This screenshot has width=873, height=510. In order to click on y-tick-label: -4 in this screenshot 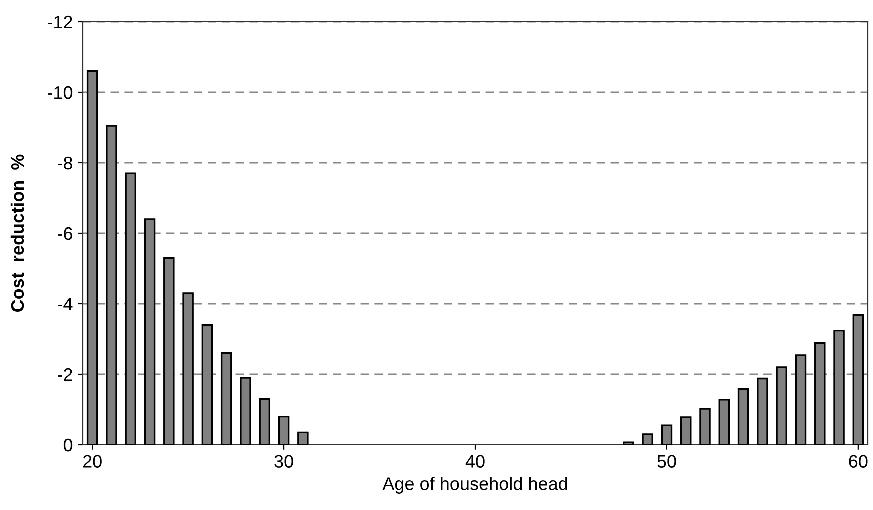, I will do `click(65, 304)`.